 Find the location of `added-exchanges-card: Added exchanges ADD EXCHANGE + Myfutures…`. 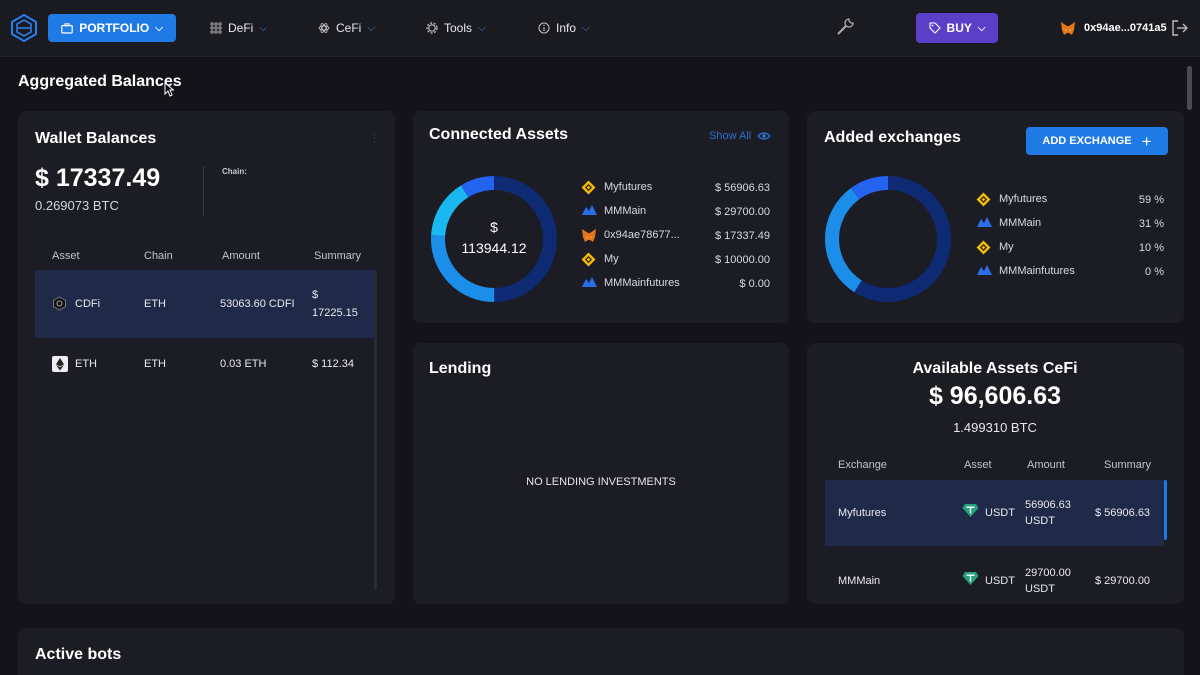

added-exchanges-card: Added exchanges ADD EXCHANGE + Myfutures… is located at coordinates (995, 217).